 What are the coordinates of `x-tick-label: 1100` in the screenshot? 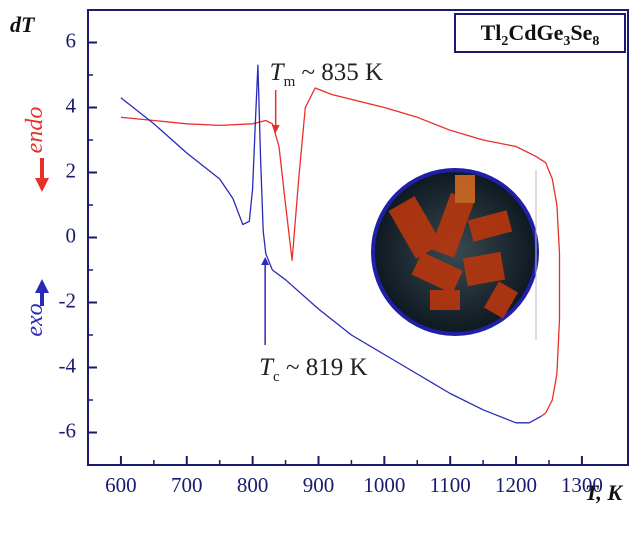 It's located at (450, 485).